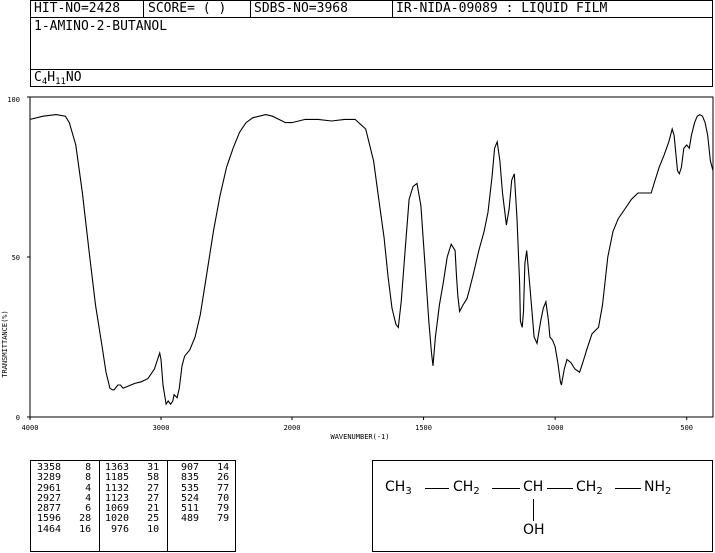  Describe the element at coordinates (187, 498) in the screenshot. I see `peak-wavenumber: 524` at that location.